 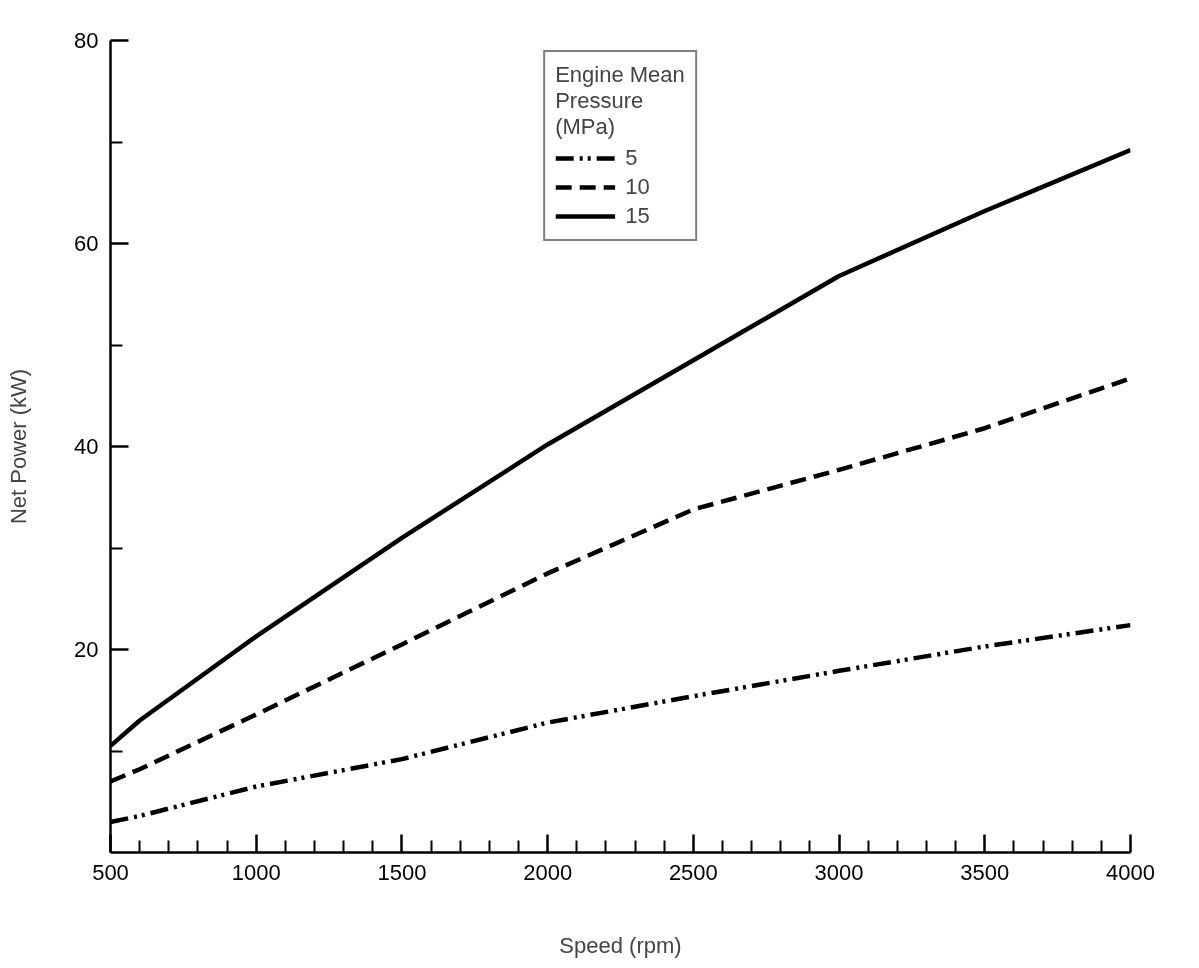 What do you see at coordinates (402, 872) in the screenshot?
I see `x-tick-label: 1500` at bounding box center [402, 872].